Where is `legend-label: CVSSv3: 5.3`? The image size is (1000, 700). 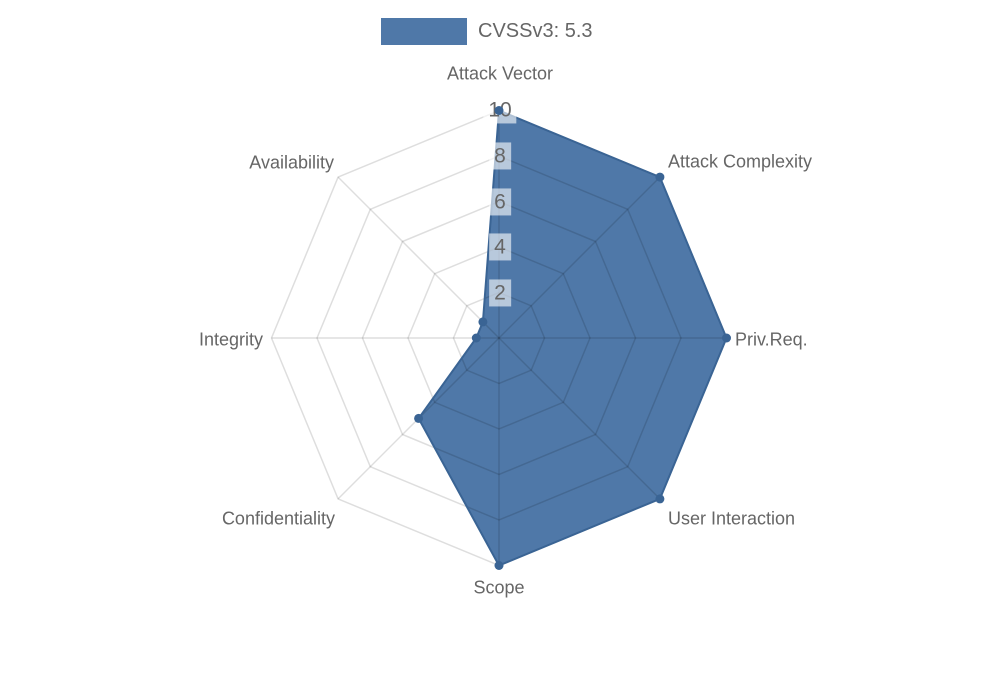 legend-label: CVSSv3: 5.3 is located at coordinates (535, 30).